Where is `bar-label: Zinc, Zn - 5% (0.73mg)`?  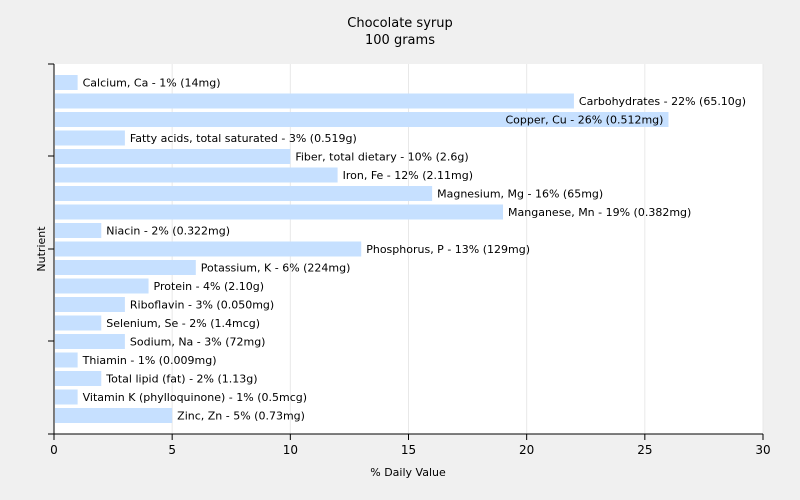
bar-label: Zinc, Zn - 5% (0.73mg) is located at coordinates (241, 416).